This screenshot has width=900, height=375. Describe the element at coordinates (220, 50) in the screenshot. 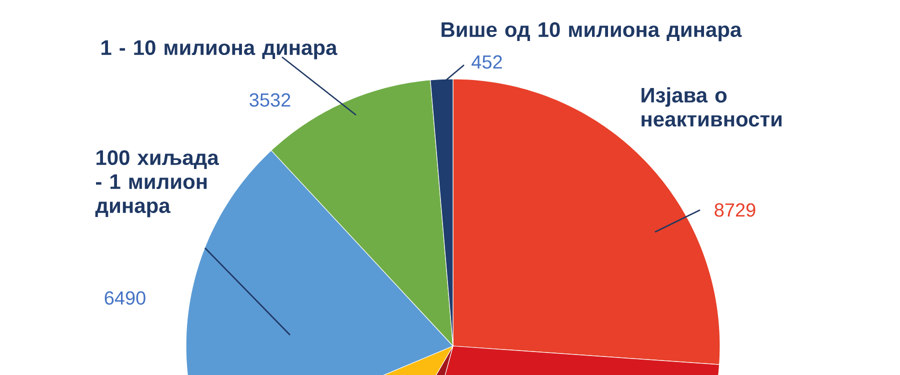

I see `slice-label: 1 - 10 милиона динара` at that location.